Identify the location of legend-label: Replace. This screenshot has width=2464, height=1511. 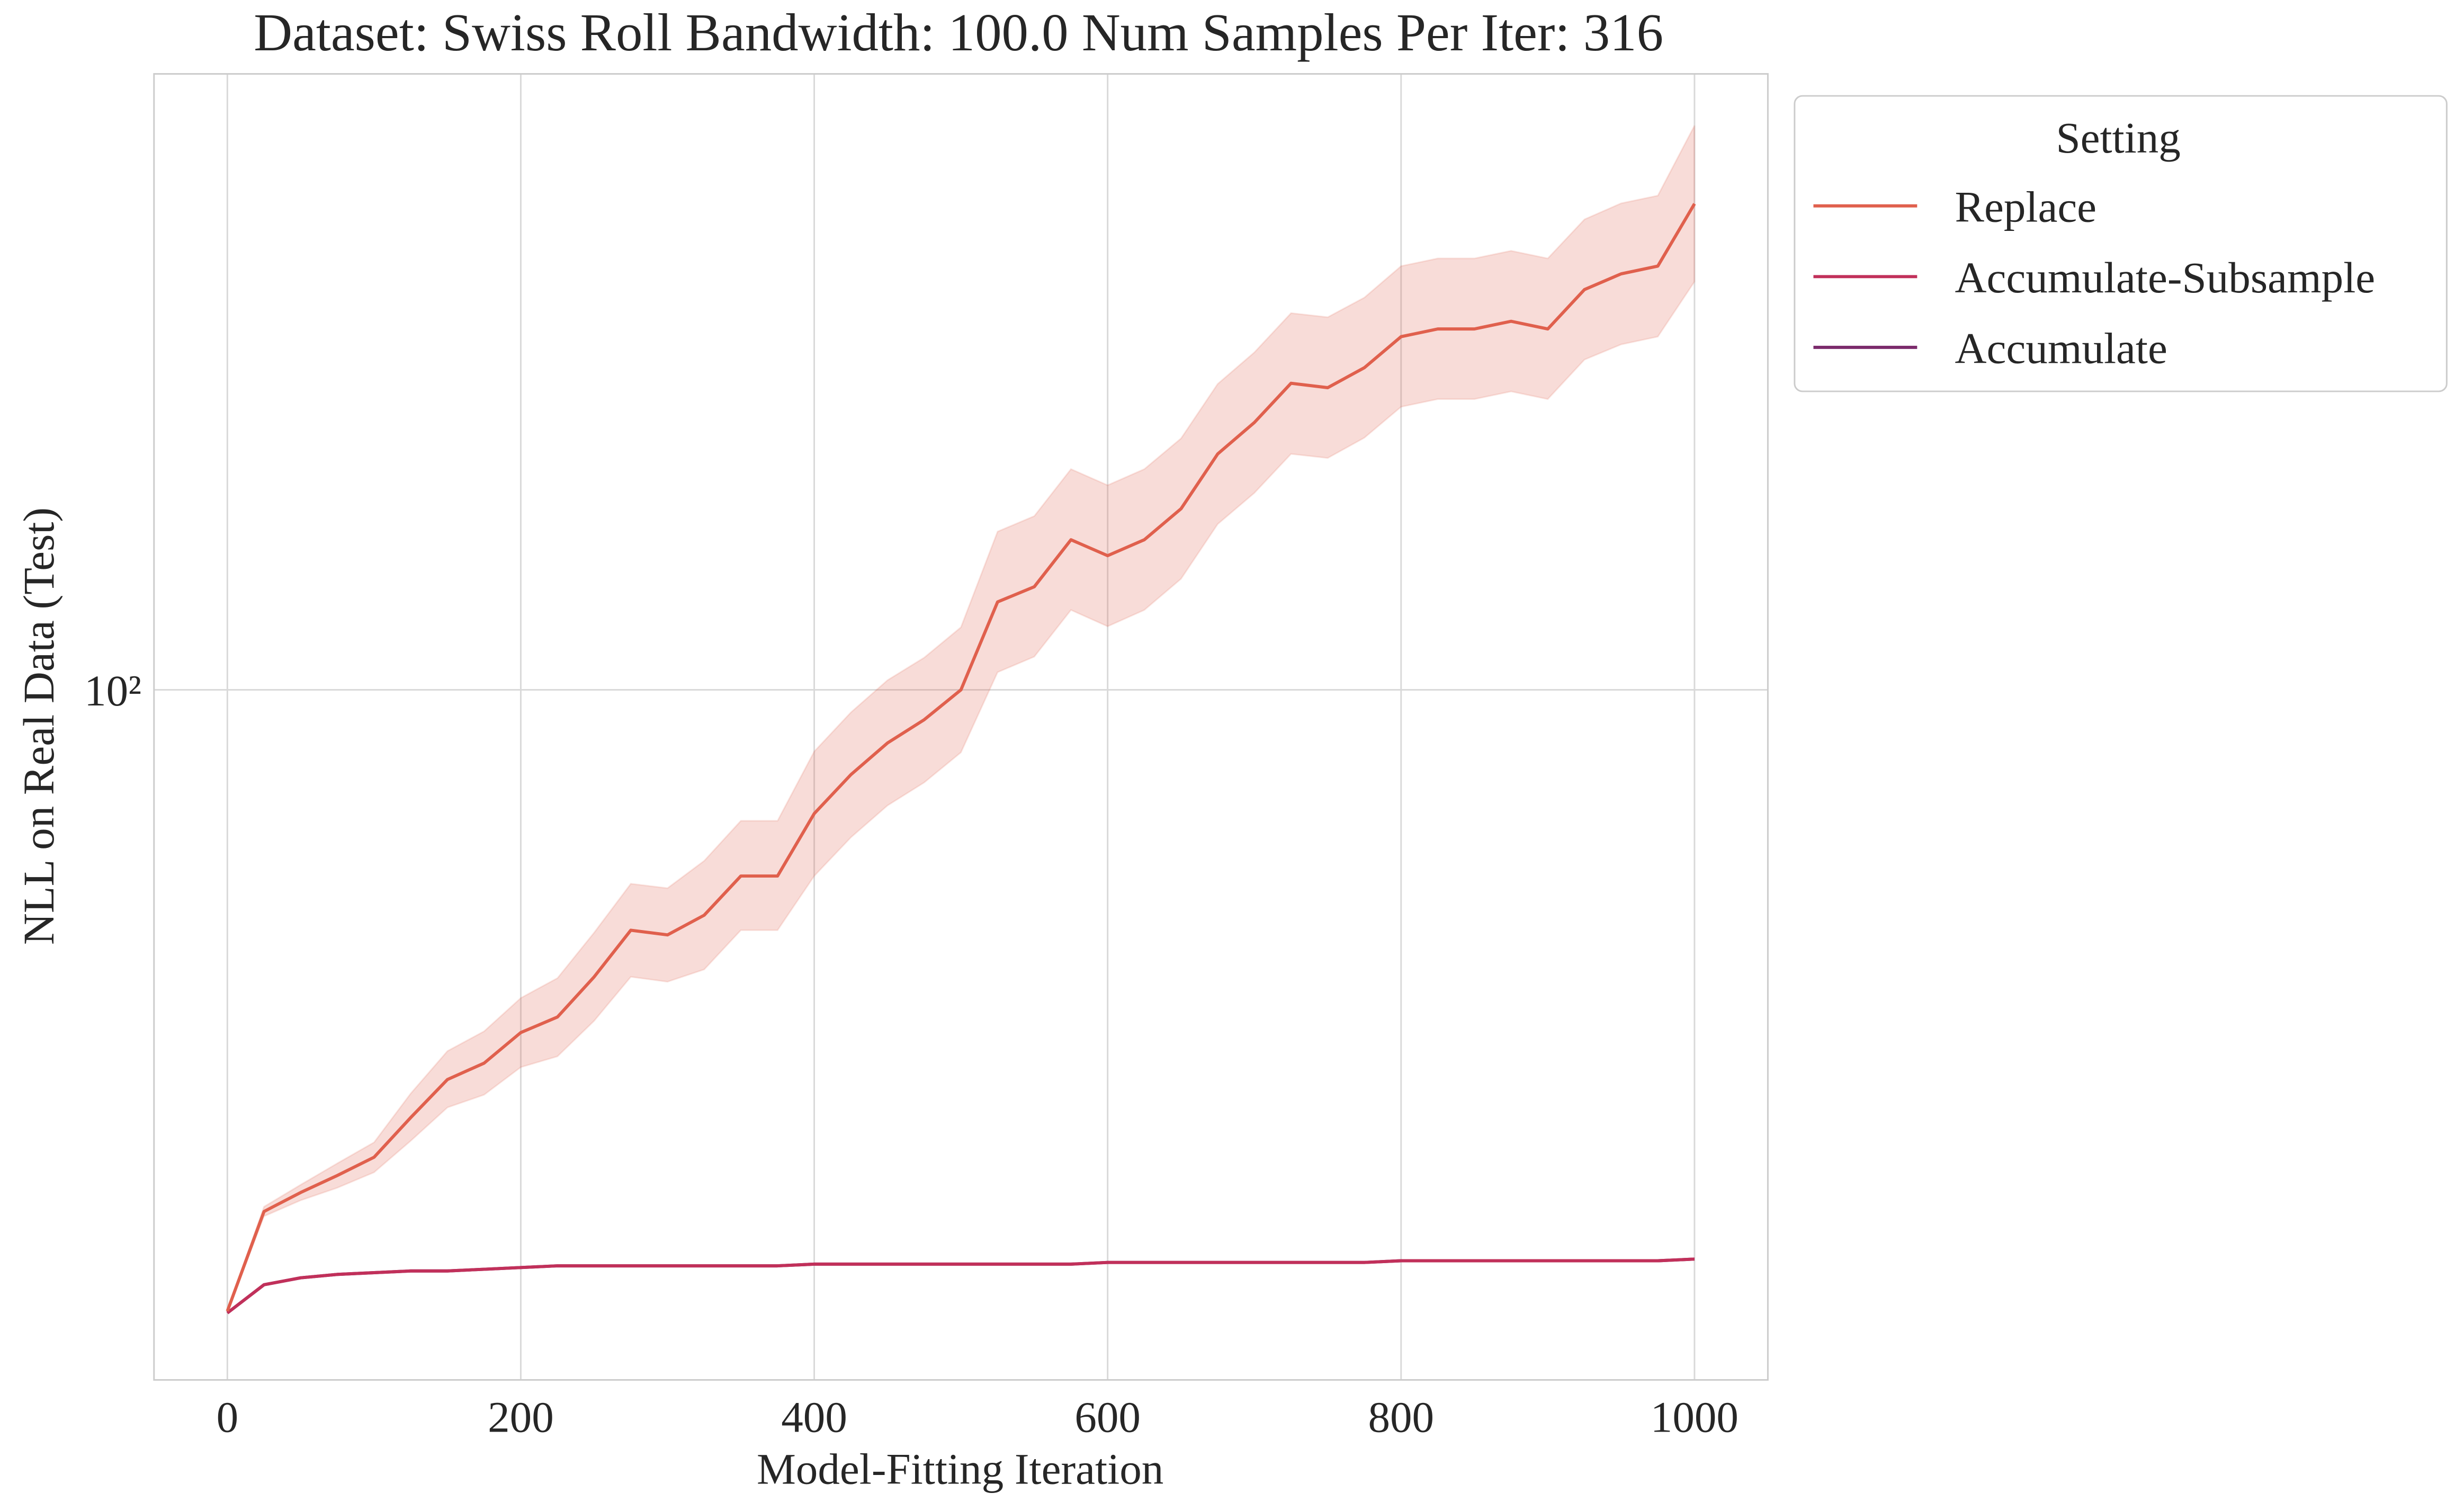
(2026, 206).